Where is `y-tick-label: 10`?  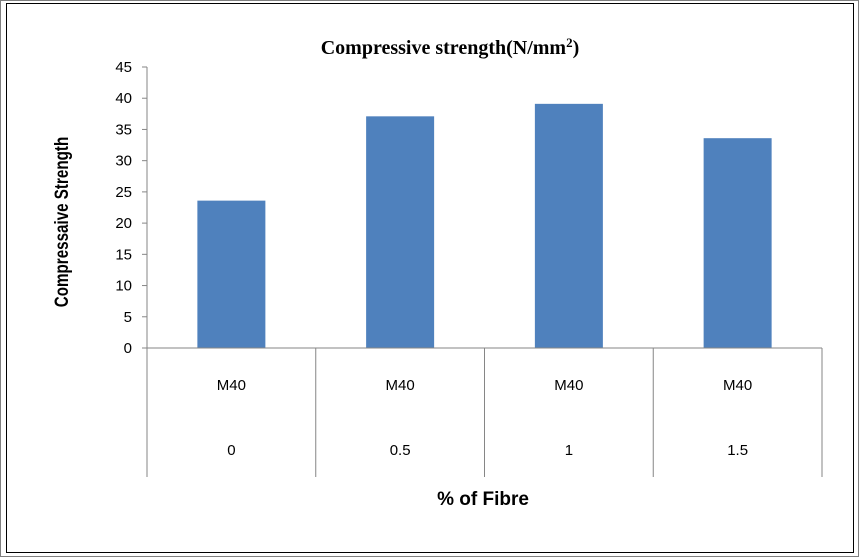
y-tick-label: 10 is located at coordinates (123, 286).